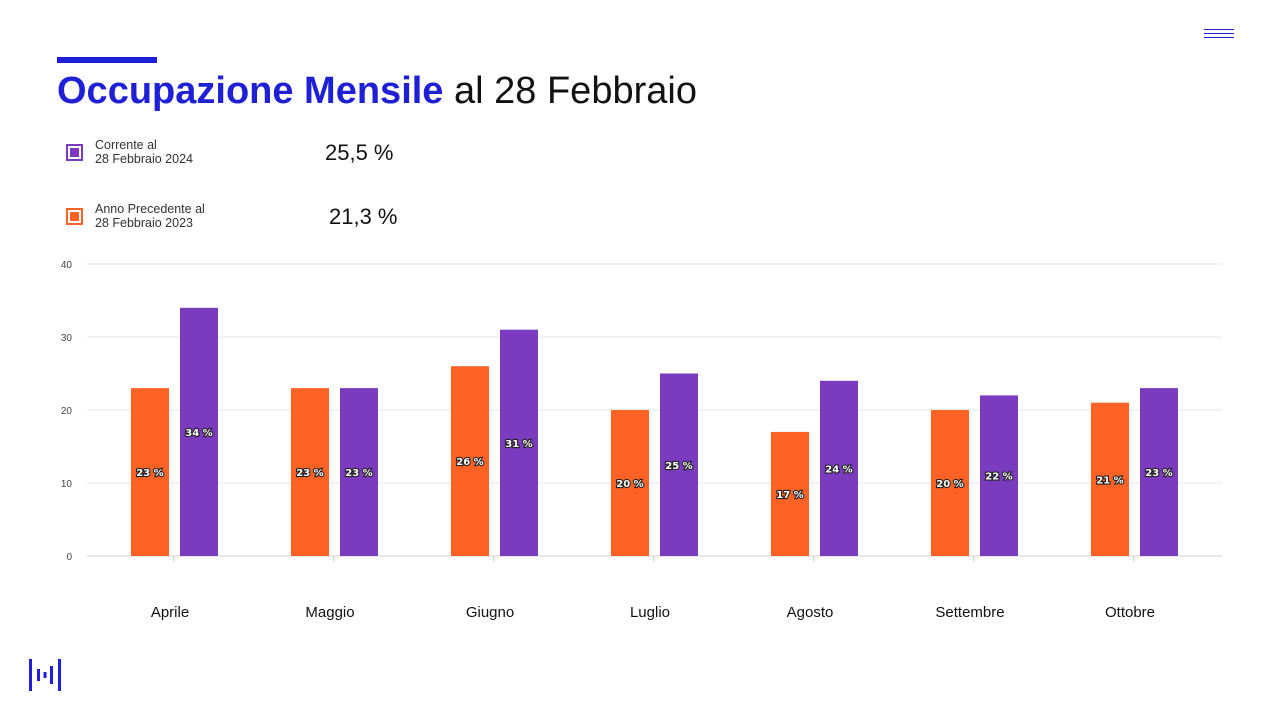 The height and width of the screenshot is (720, 1280). What do you see at coordinates (363, 216) in the screenshot?
I see `legend-value-previous: 21,3 %` at bounding box center [363, 216].